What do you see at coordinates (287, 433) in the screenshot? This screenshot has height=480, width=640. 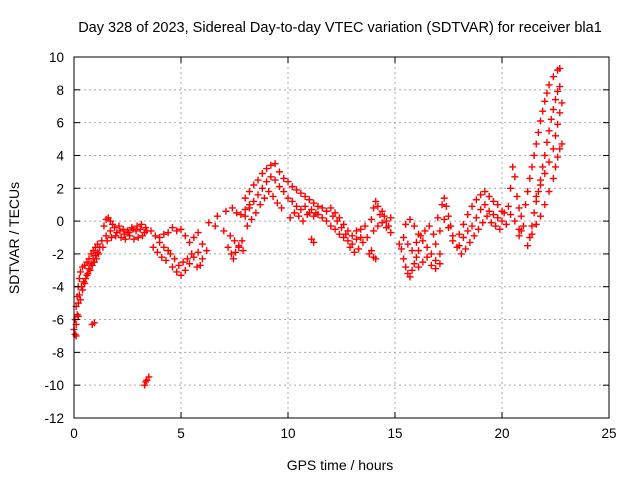 I see `x-tick-label: 10` at bounding box center [287, 433].